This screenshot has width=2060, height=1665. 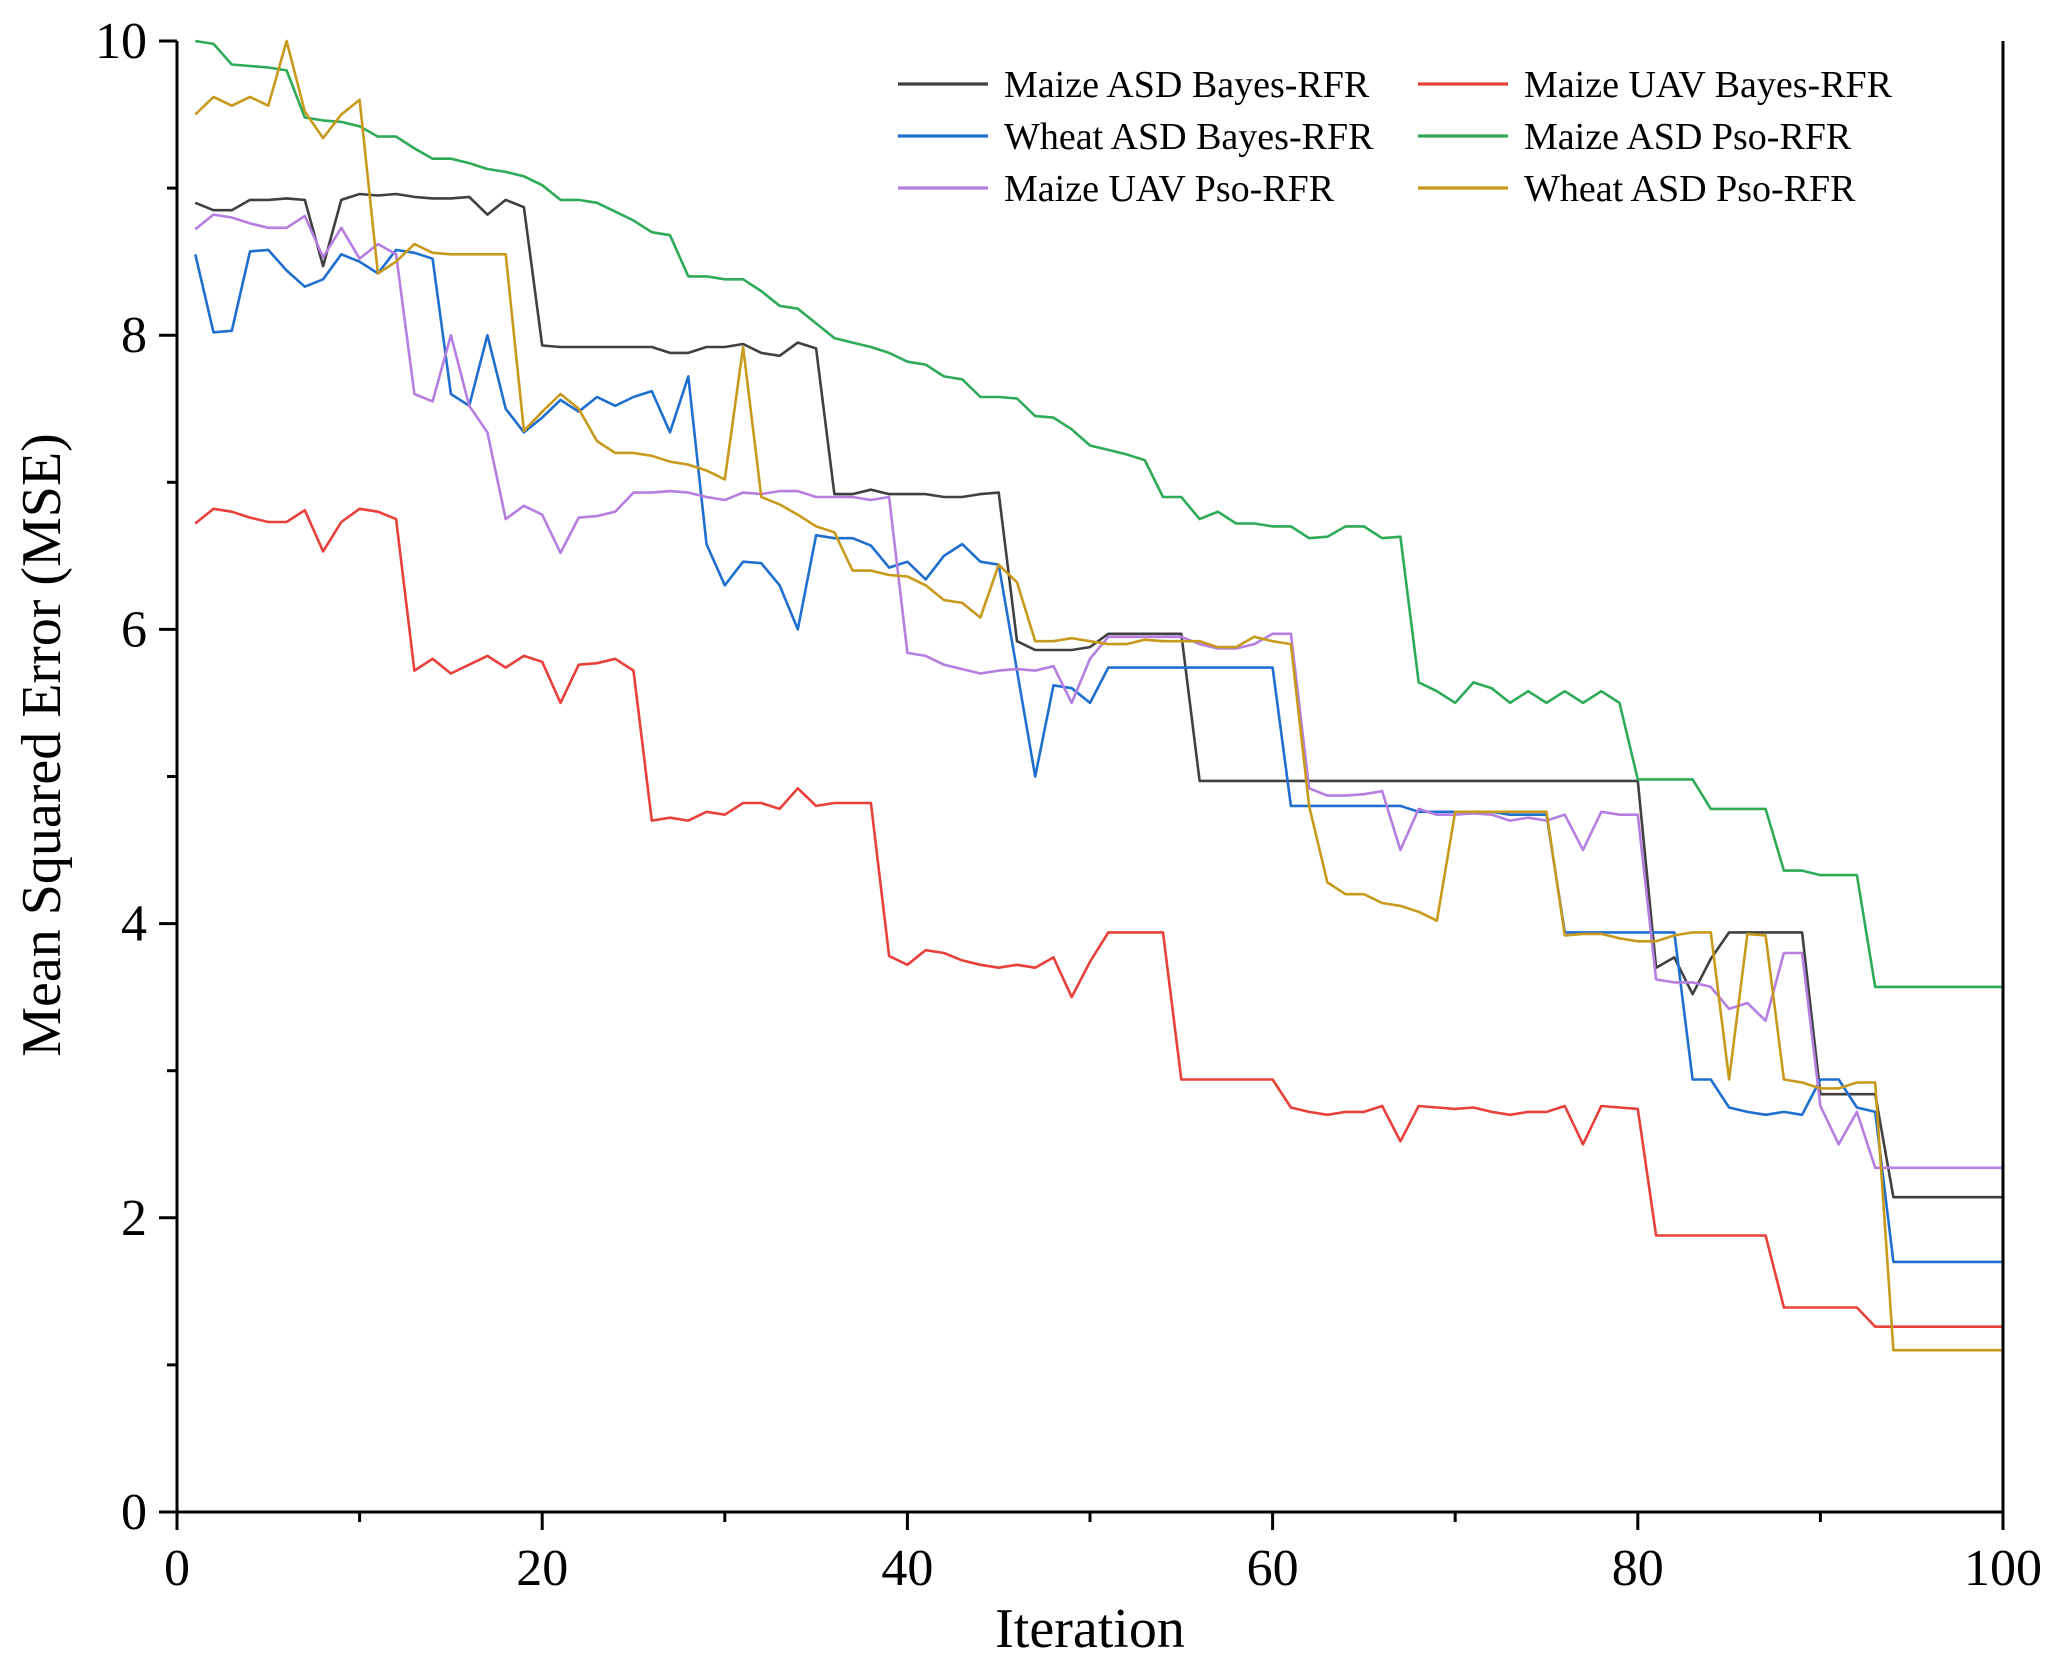 I want to click on legend-item: Maize ASD Pso-RFR, so click(x=1635, y=137).